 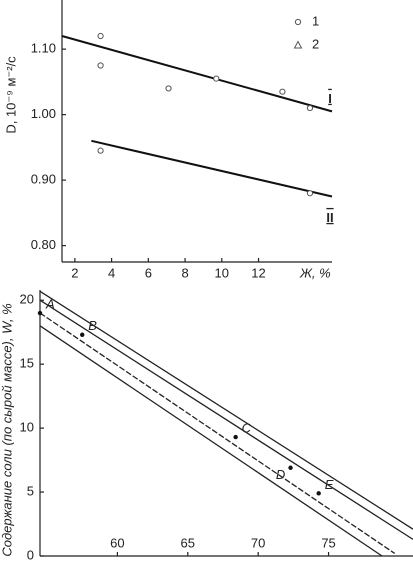 What do you see at coordinates (117, 542) in the screenshot?
I see `x-tick-label: 60` at bounding box center [117, 542].